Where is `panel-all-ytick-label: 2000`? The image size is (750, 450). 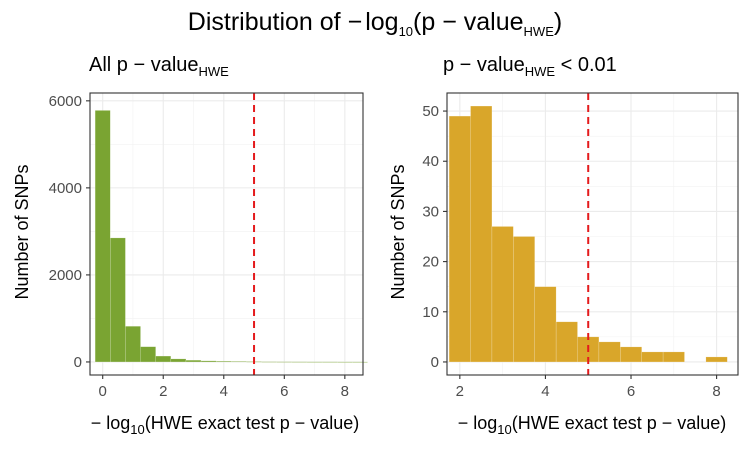
panel-all-ytick-label: 2000 is located at coordinates (65, 275).